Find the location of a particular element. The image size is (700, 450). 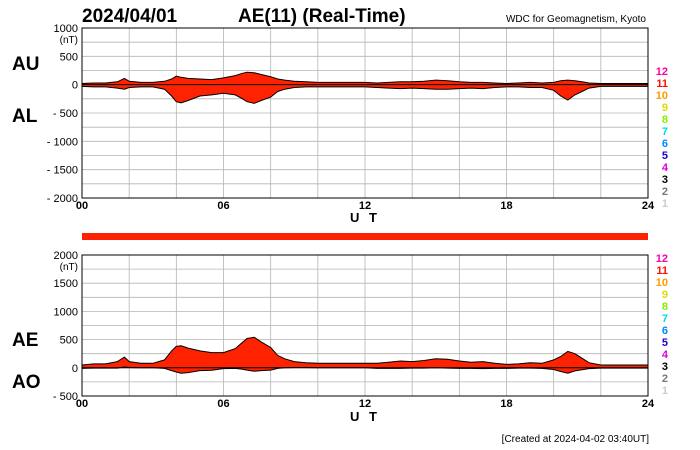

series-line-al is located at coordinates (364, 94).